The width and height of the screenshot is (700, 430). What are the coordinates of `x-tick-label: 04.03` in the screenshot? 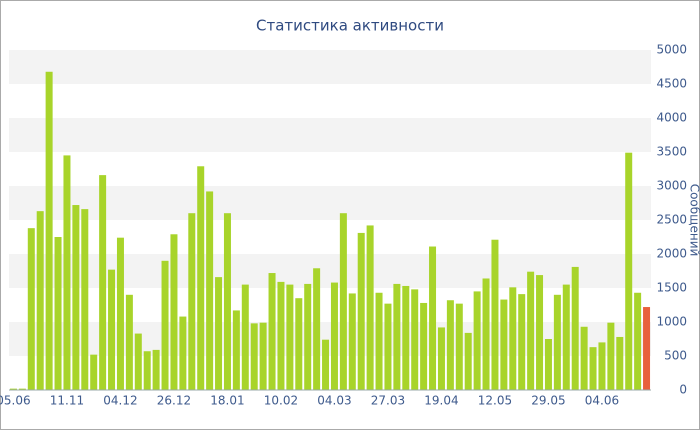 It's located at (334, 401).